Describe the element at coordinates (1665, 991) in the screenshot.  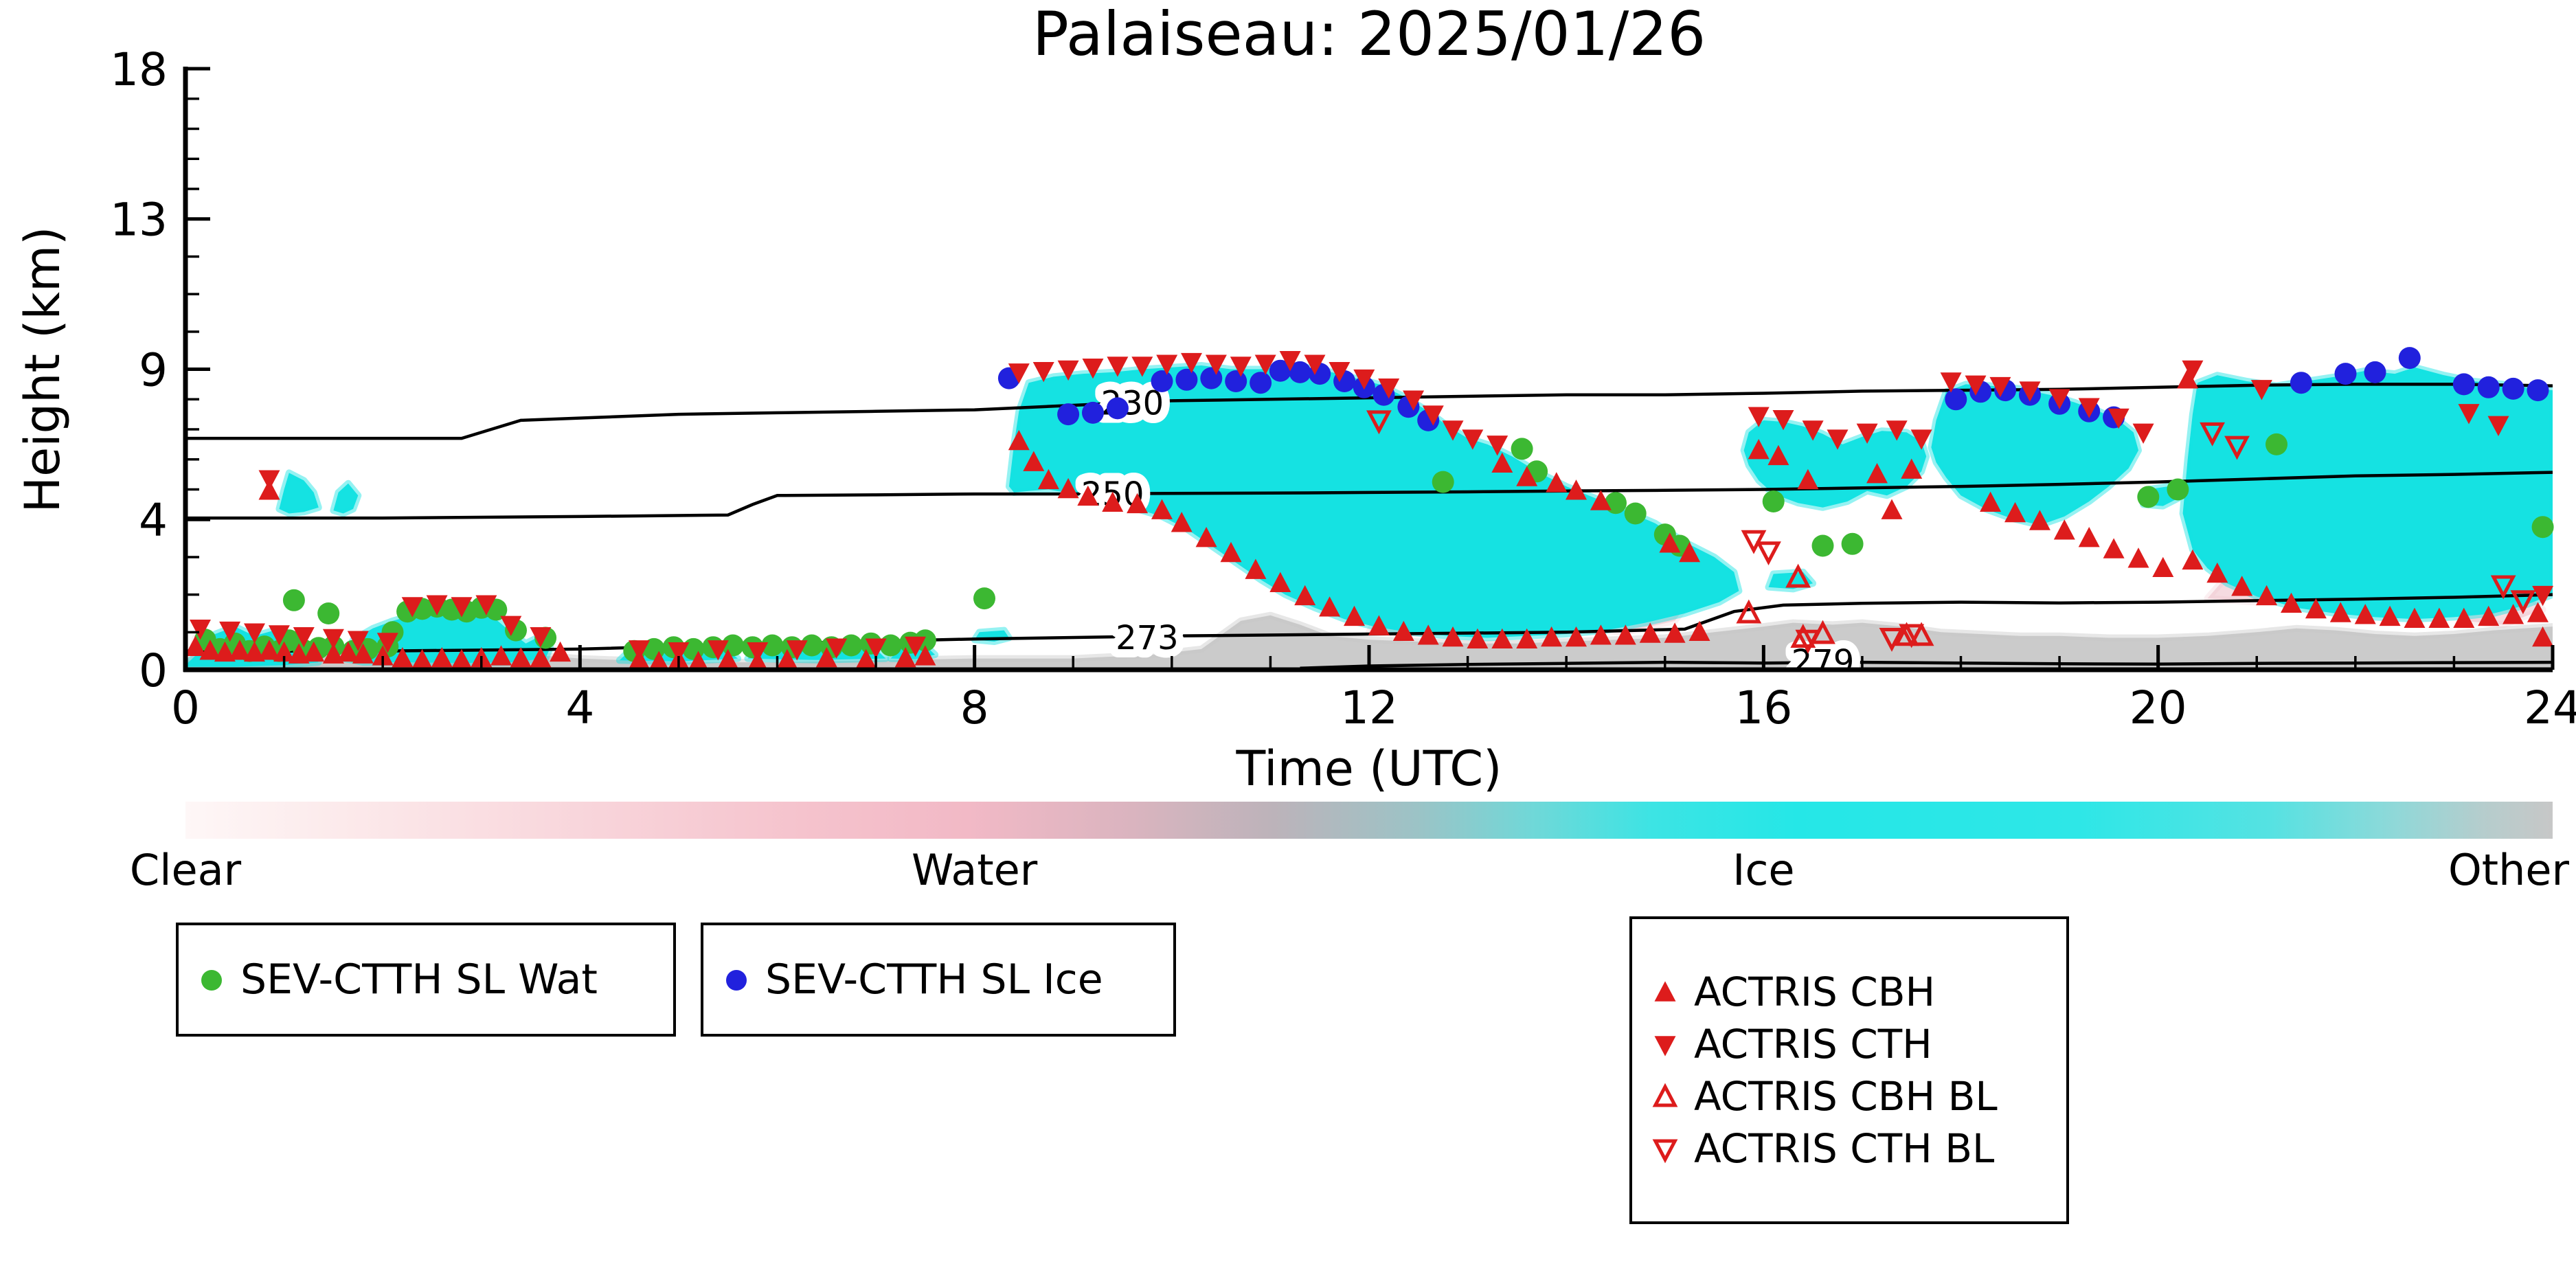
I see `triangle-up-icon` at that location.